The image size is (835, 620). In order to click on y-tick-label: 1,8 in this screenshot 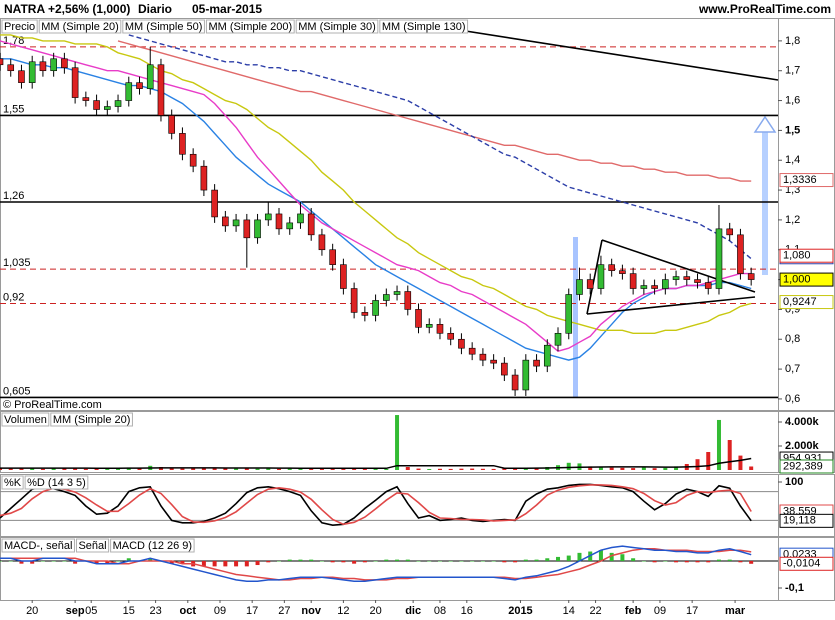, I will do `click(792, 41)`.